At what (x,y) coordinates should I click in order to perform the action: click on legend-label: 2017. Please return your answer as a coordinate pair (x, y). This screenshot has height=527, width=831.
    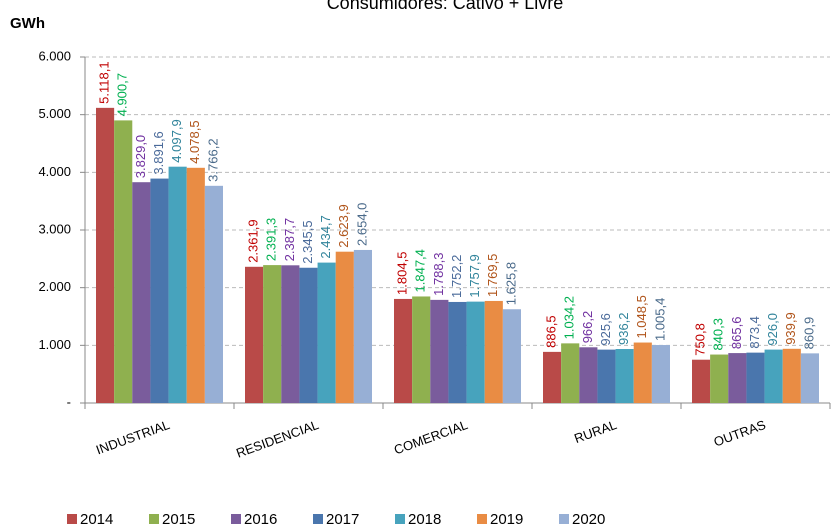
    Looking at the image, I should click on (342, 519).